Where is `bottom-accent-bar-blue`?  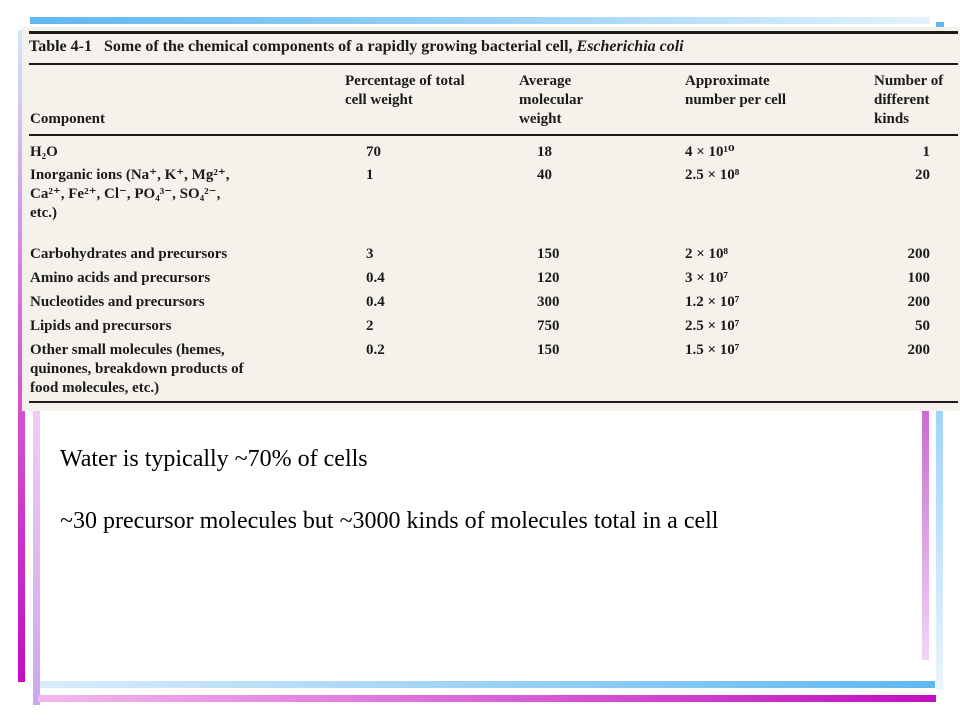
bottom-accent-bar-blue is located at coordinates (487, 684).